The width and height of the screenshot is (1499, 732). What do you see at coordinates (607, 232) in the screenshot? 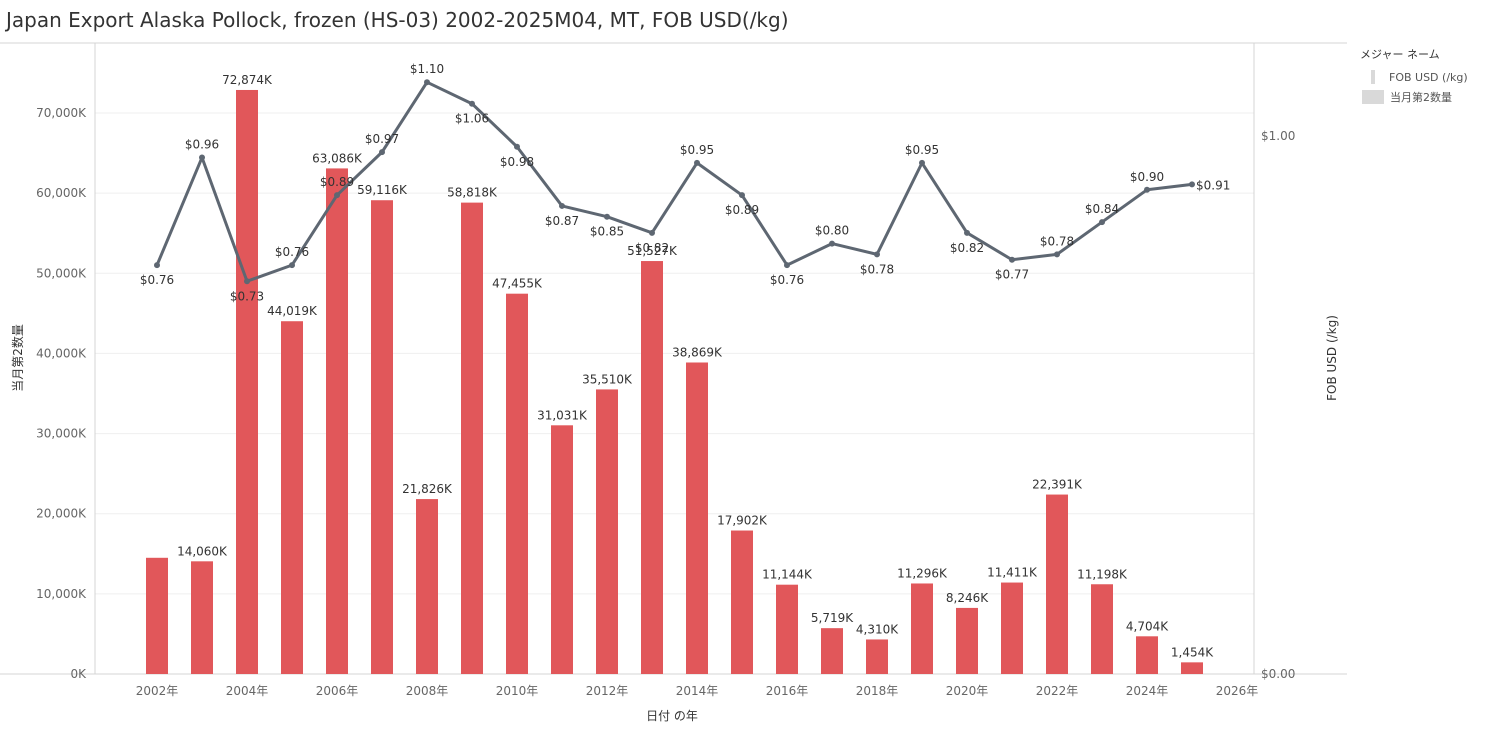
I see `line-data-label: $0.85` at bounding box center [607, 232].